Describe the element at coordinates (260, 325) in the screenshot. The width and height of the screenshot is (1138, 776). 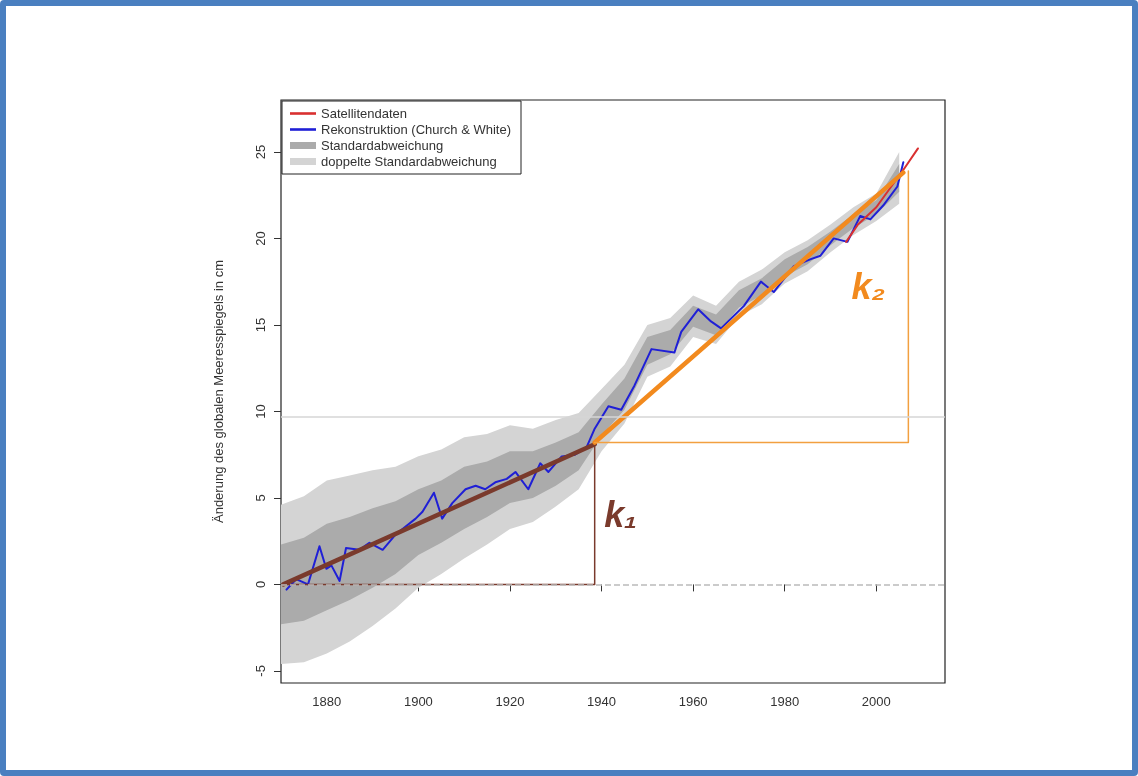
I see `y-tick-label: 15` at that location.